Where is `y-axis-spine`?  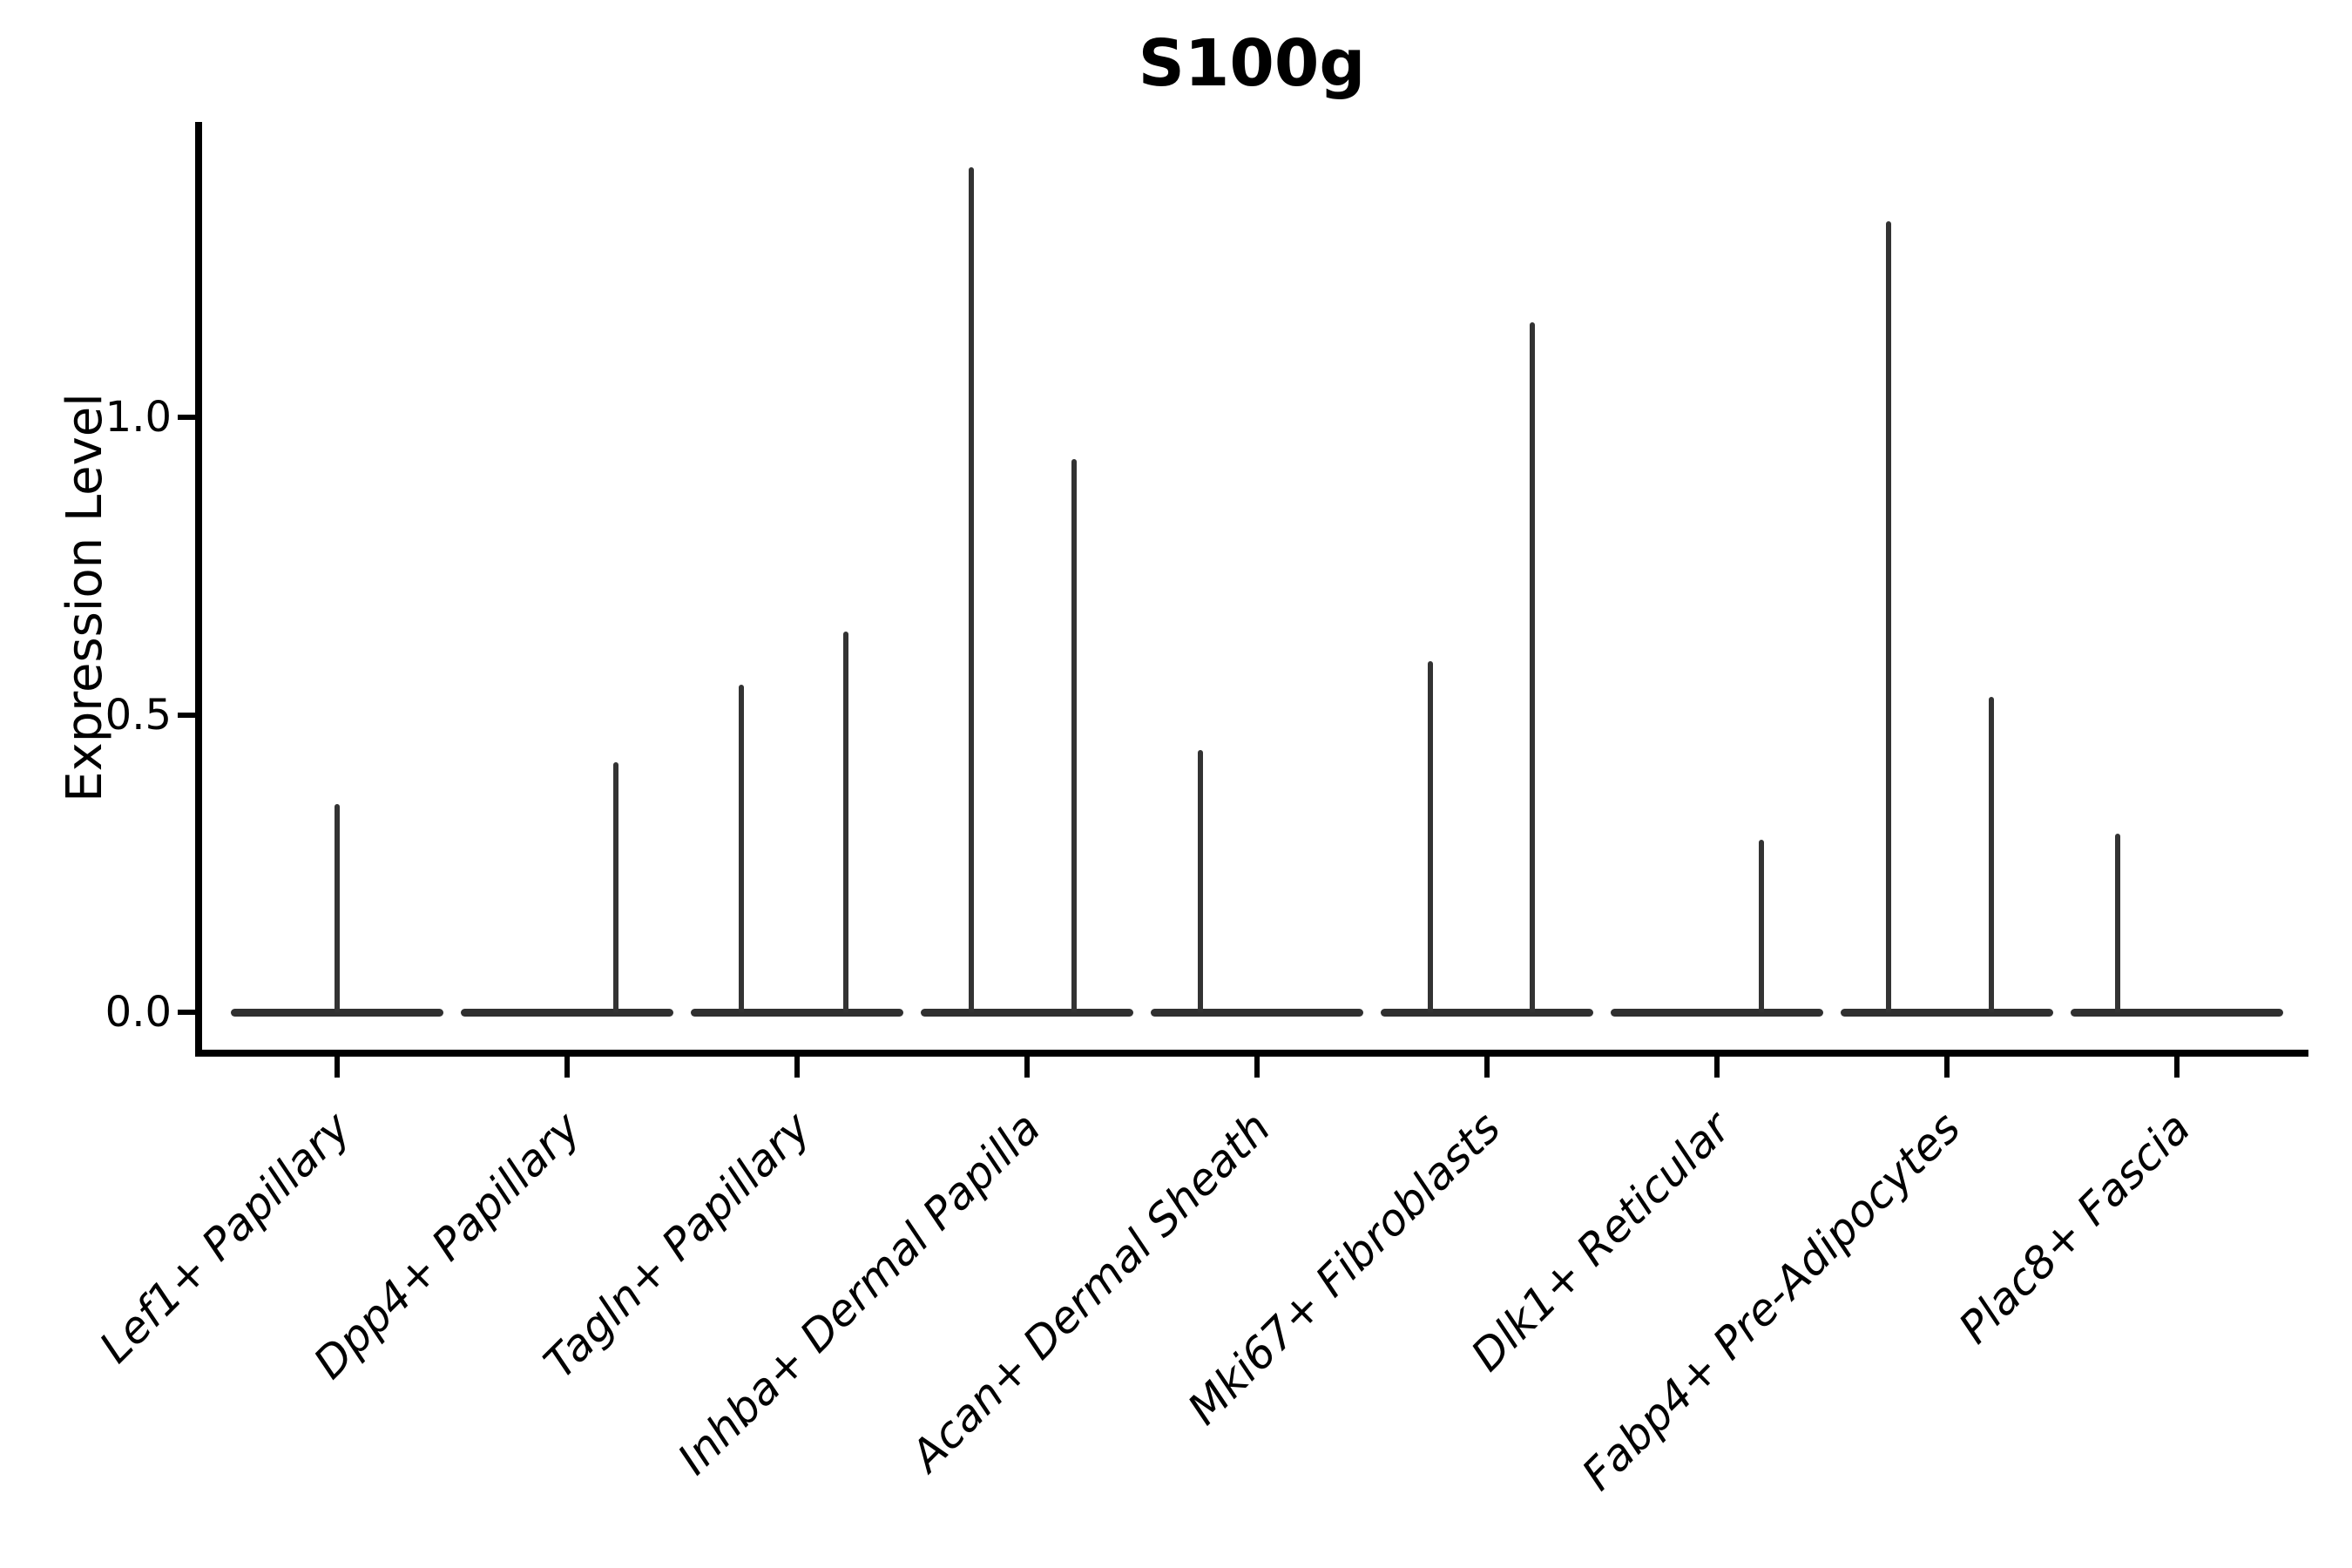
y-axis-spine is located at coordinates (198, 589).